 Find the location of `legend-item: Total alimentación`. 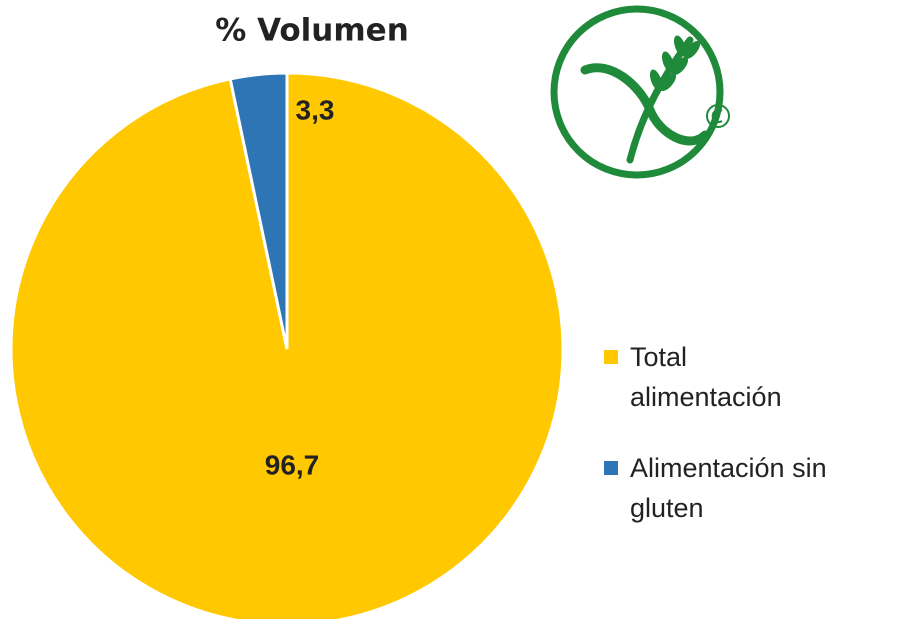

legend-item: Total alimentación is located at coordinates (724, 377).